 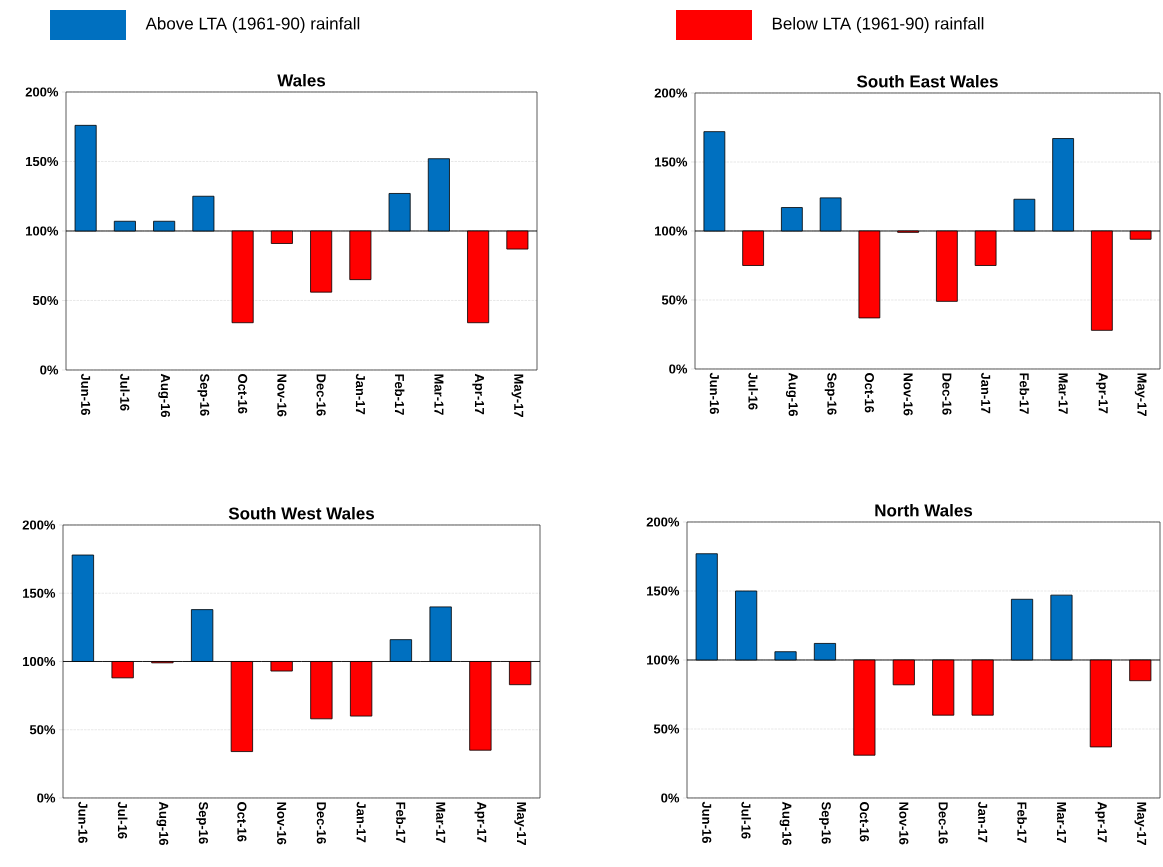 I want to click on legend-label: Above LTA (1961-90) rainfall, so click(x=252, y=25).